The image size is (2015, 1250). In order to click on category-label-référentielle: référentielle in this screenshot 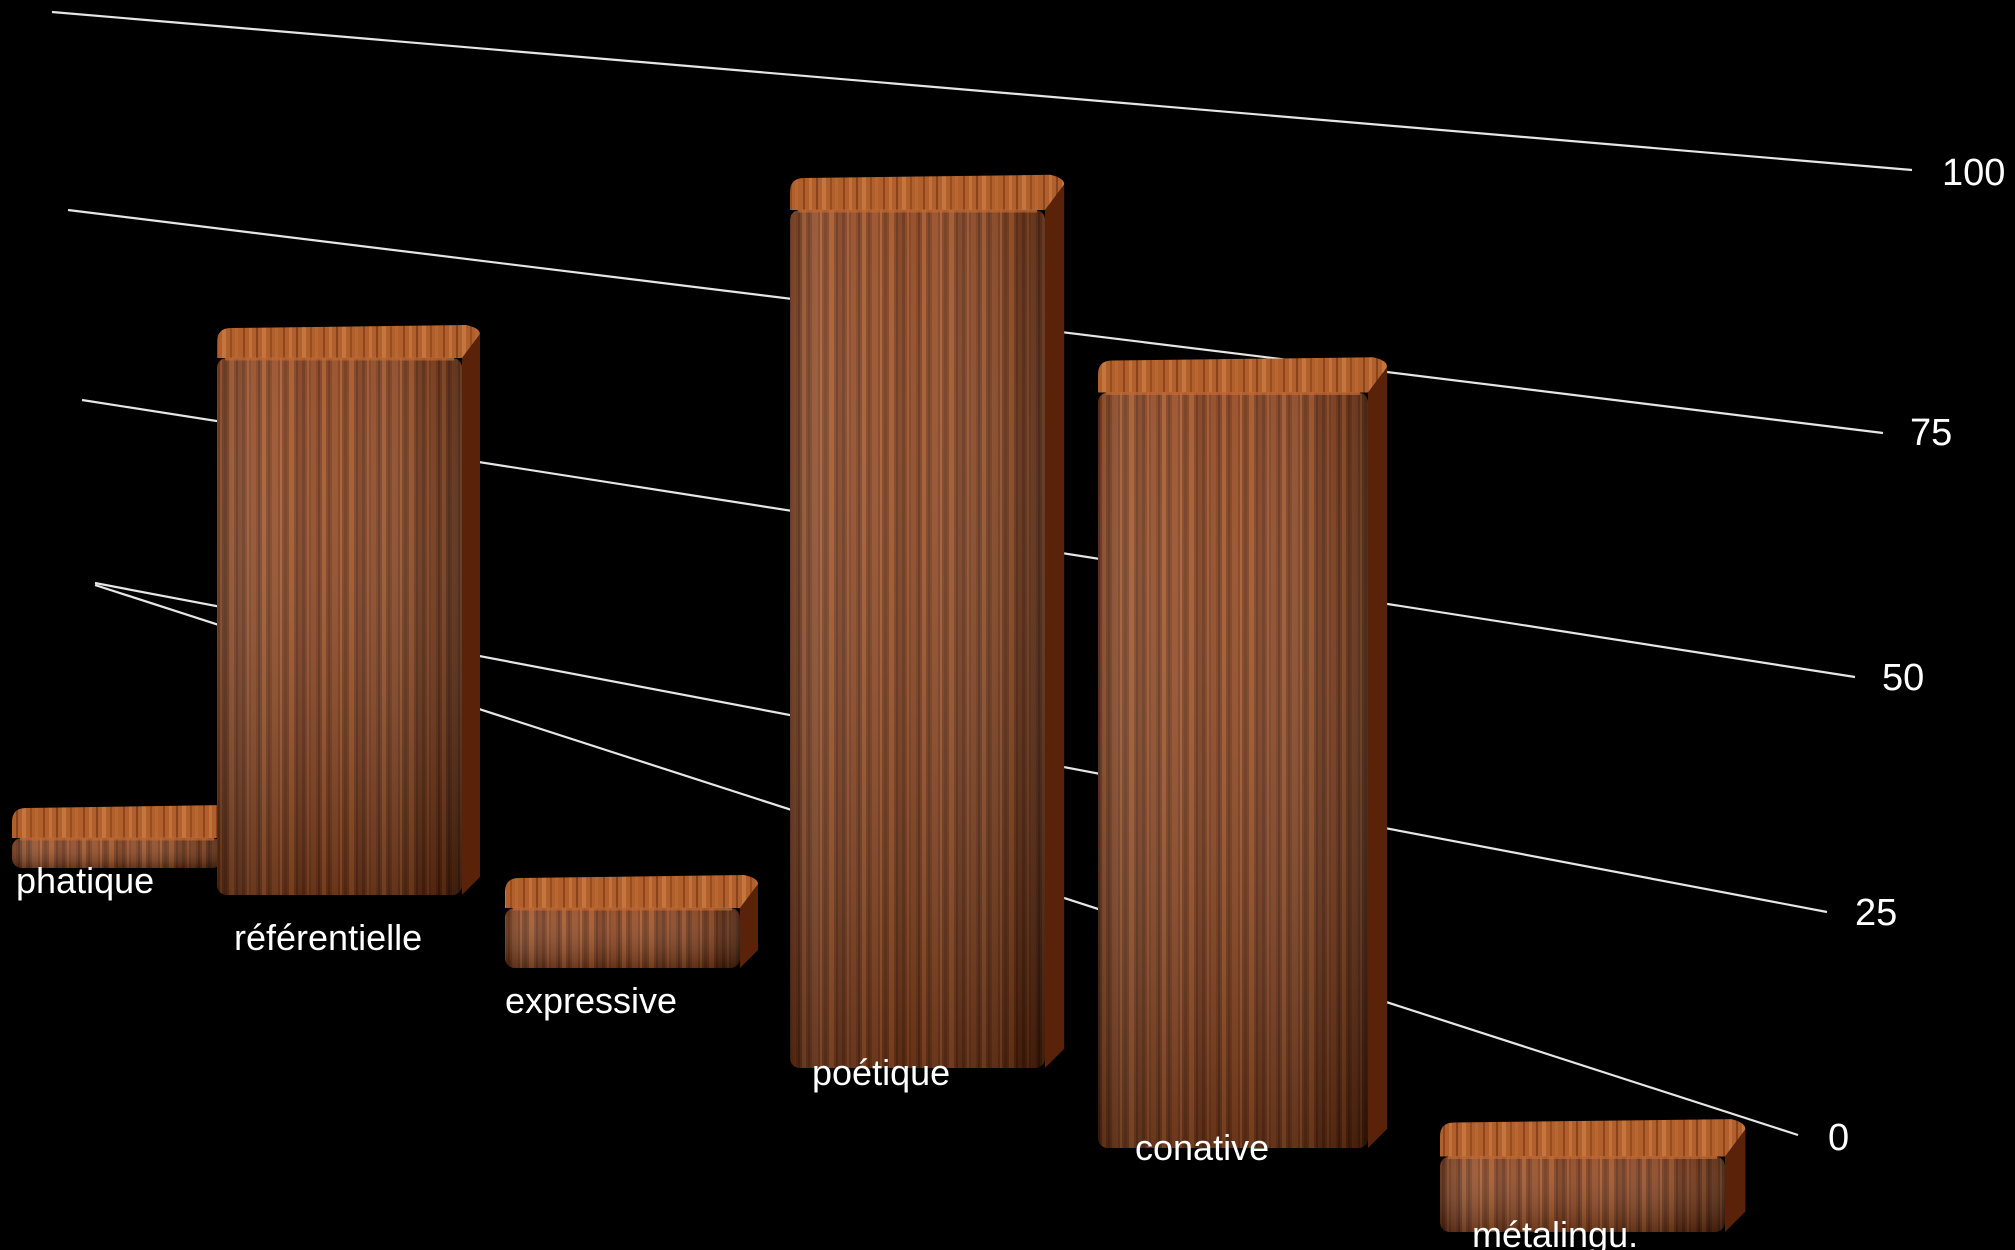, I will do `click(328, 937)`.